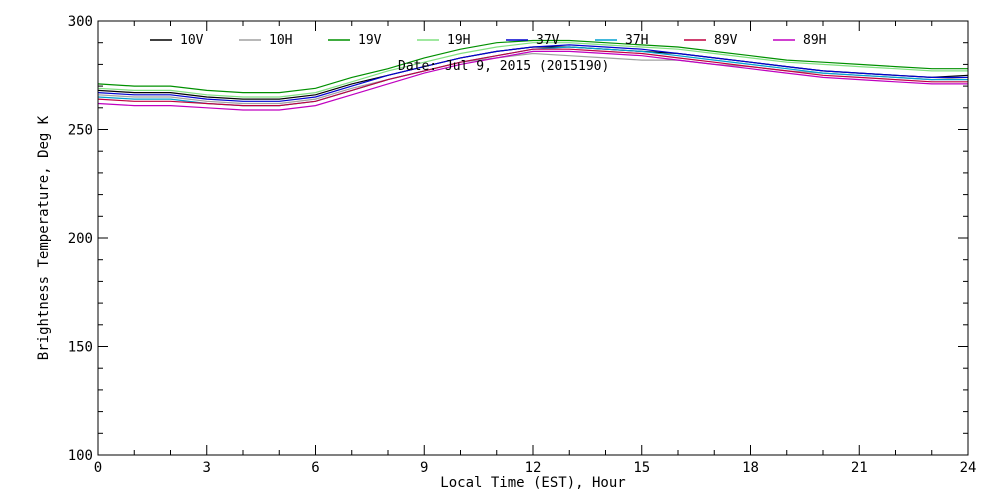 The width and height of the screenshot is (1000, 500). I want to click on x-tick-label: 18, so click(750, 468).